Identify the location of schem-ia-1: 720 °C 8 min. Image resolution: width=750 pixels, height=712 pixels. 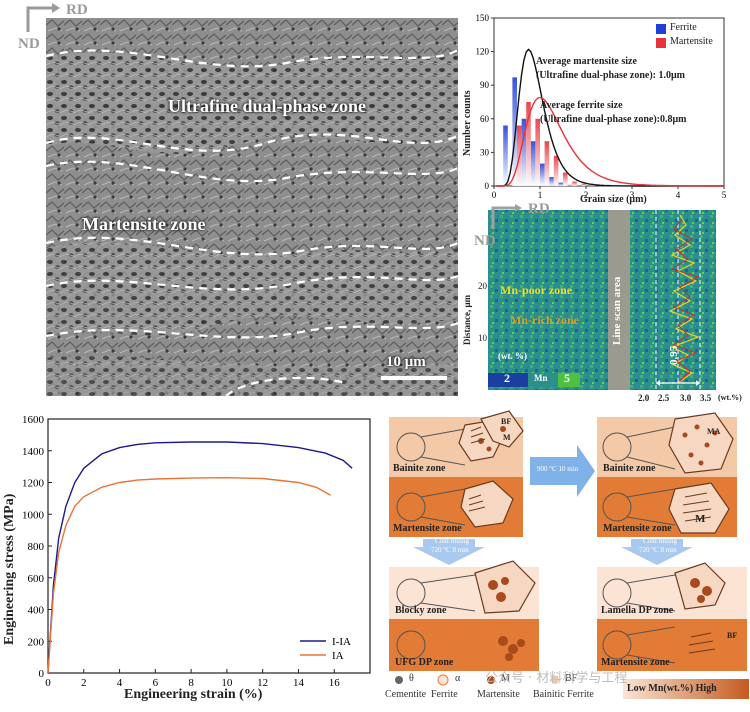
(450, 550).